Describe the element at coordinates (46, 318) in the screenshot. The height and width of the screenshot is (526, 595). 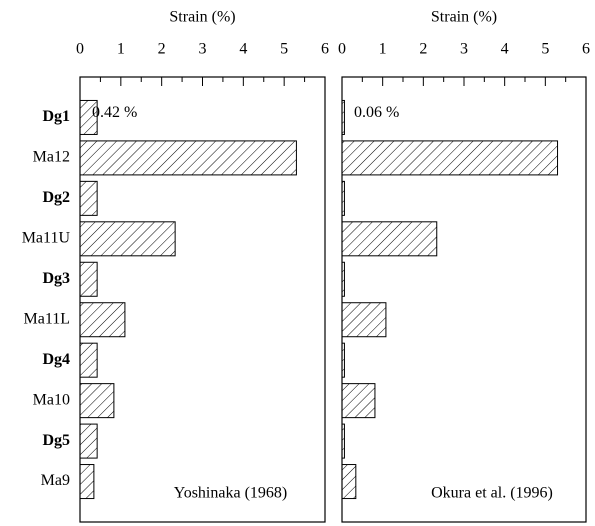
I see `y-tick-label: Ma11L` at that location.